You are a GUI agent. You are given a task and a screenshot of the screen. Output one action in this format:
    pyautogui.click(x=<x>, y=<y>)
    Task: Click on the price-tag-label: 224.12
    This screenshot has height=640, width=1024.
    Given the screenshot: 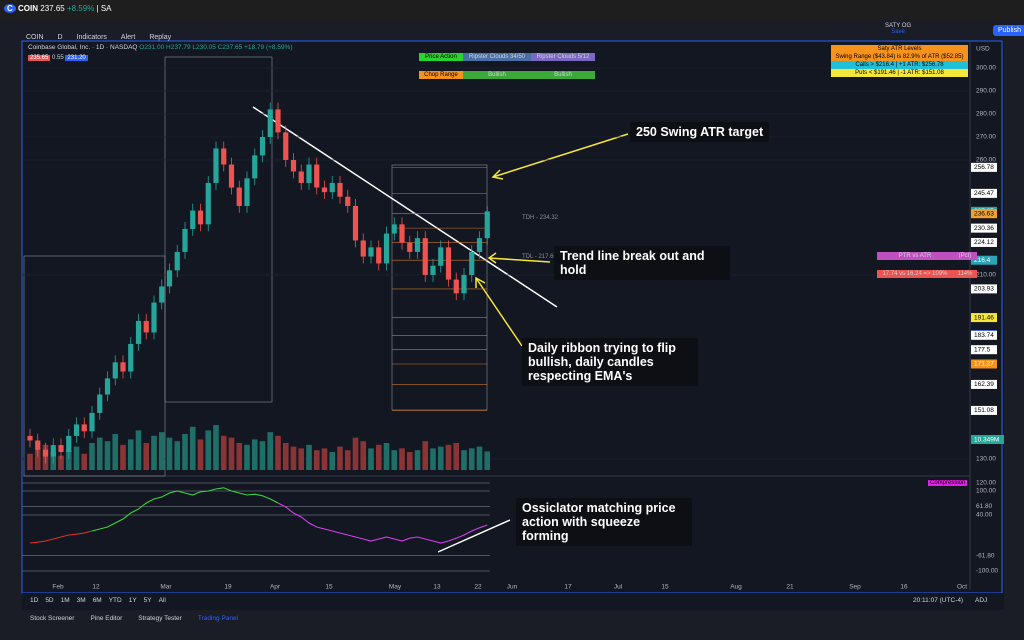 What is the action you would take?
    pyautogui.click(x=984, y=242)
    